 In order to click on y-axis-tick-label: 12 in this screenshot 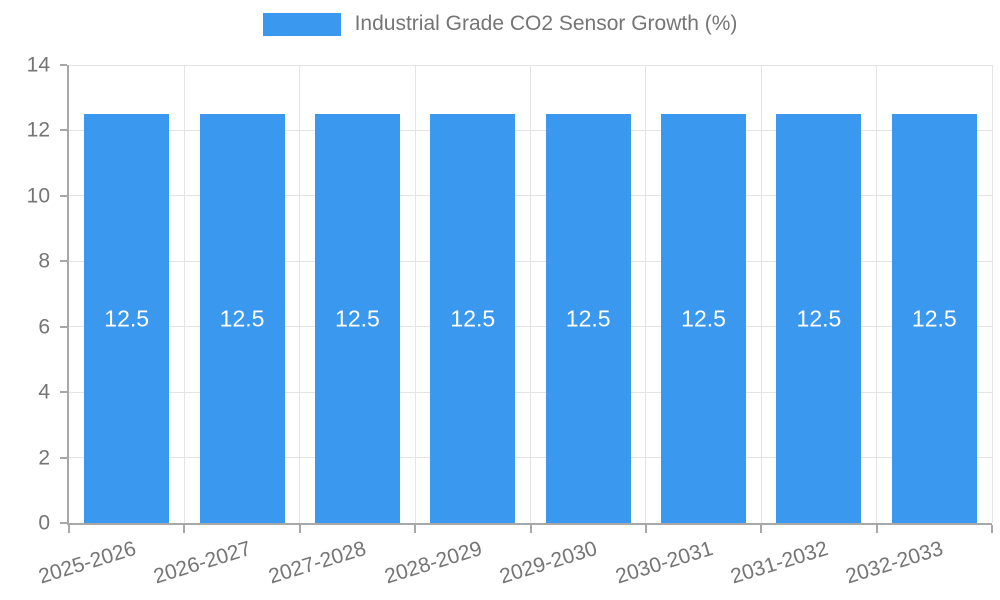, I will do `click(38, 130)`.